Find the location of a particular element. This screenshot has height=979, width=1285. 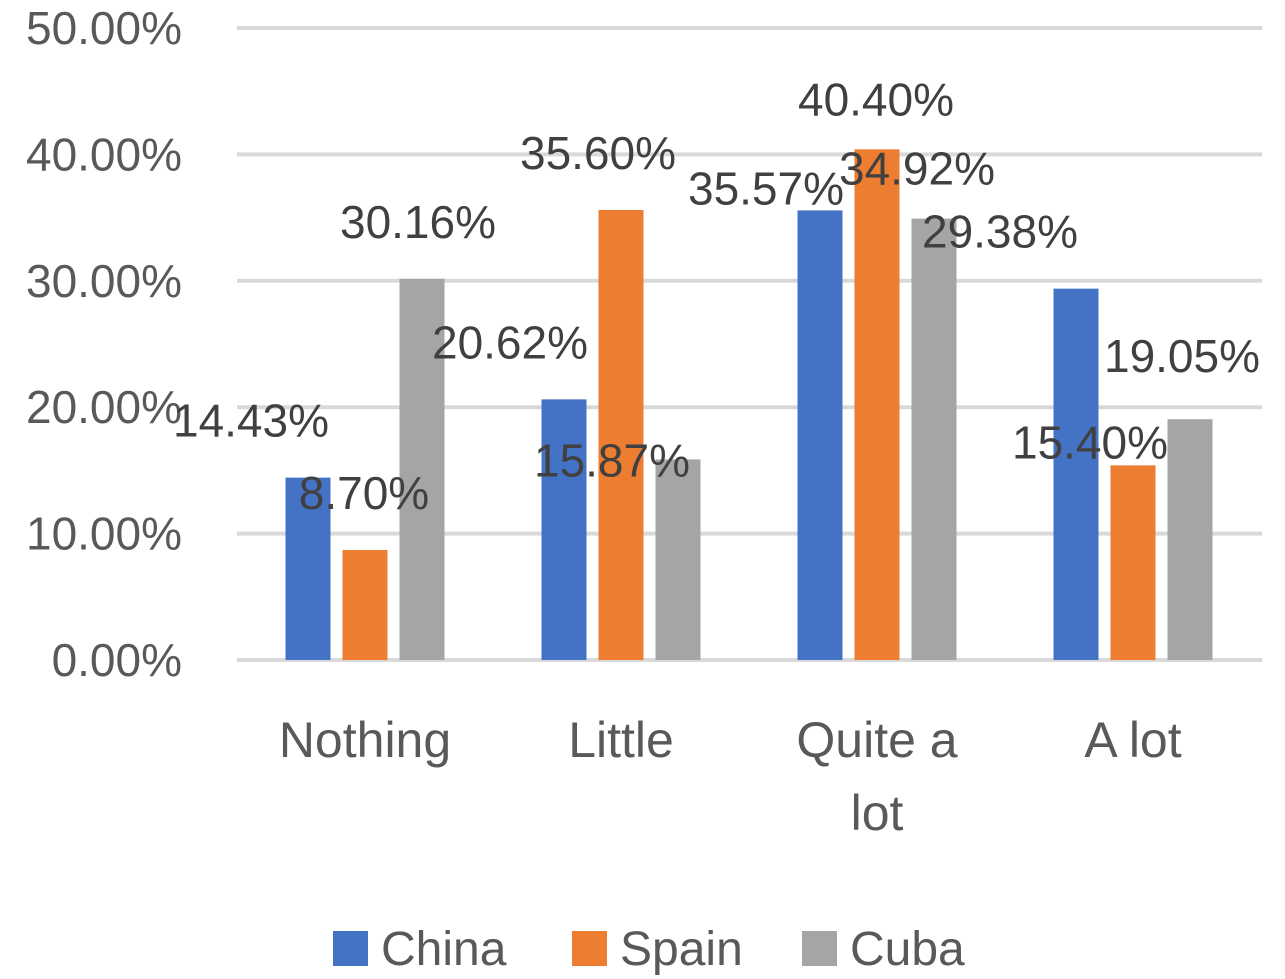

y-tick-label: 40.00% is located at coordinates (104, 154).